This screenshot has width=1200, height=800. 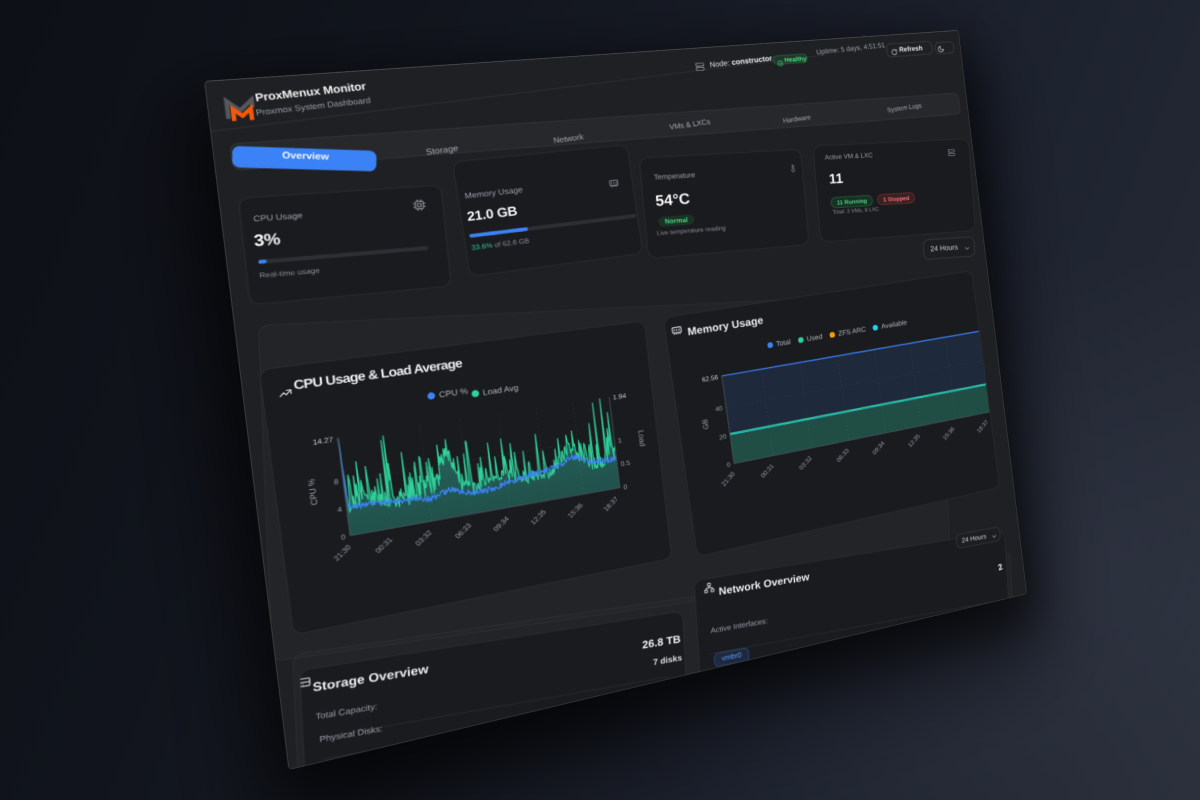 What do you see at coordinates (340, 508) in the screenshot?
I see `svg-text: 4` at bounding box center [340, 508].